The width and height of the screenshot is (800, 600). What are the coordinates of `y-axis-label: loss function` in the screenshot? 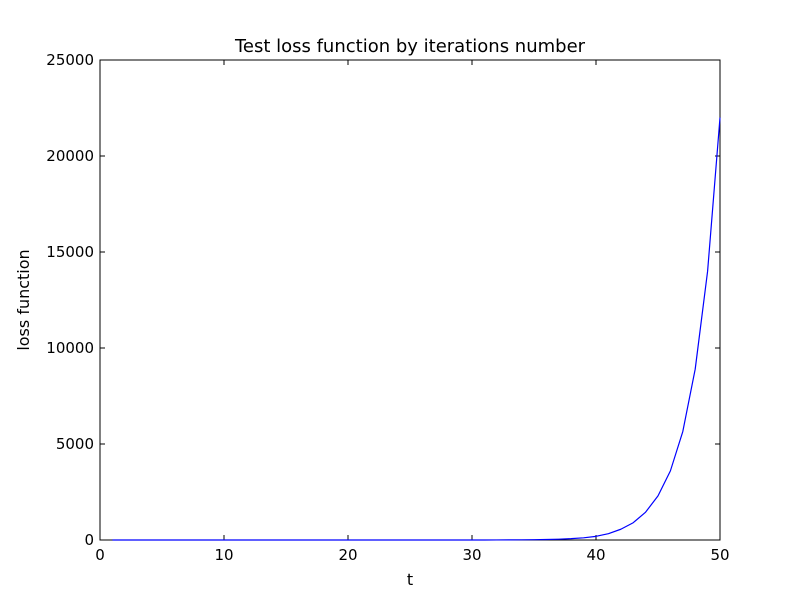 It's located at (23, 299).